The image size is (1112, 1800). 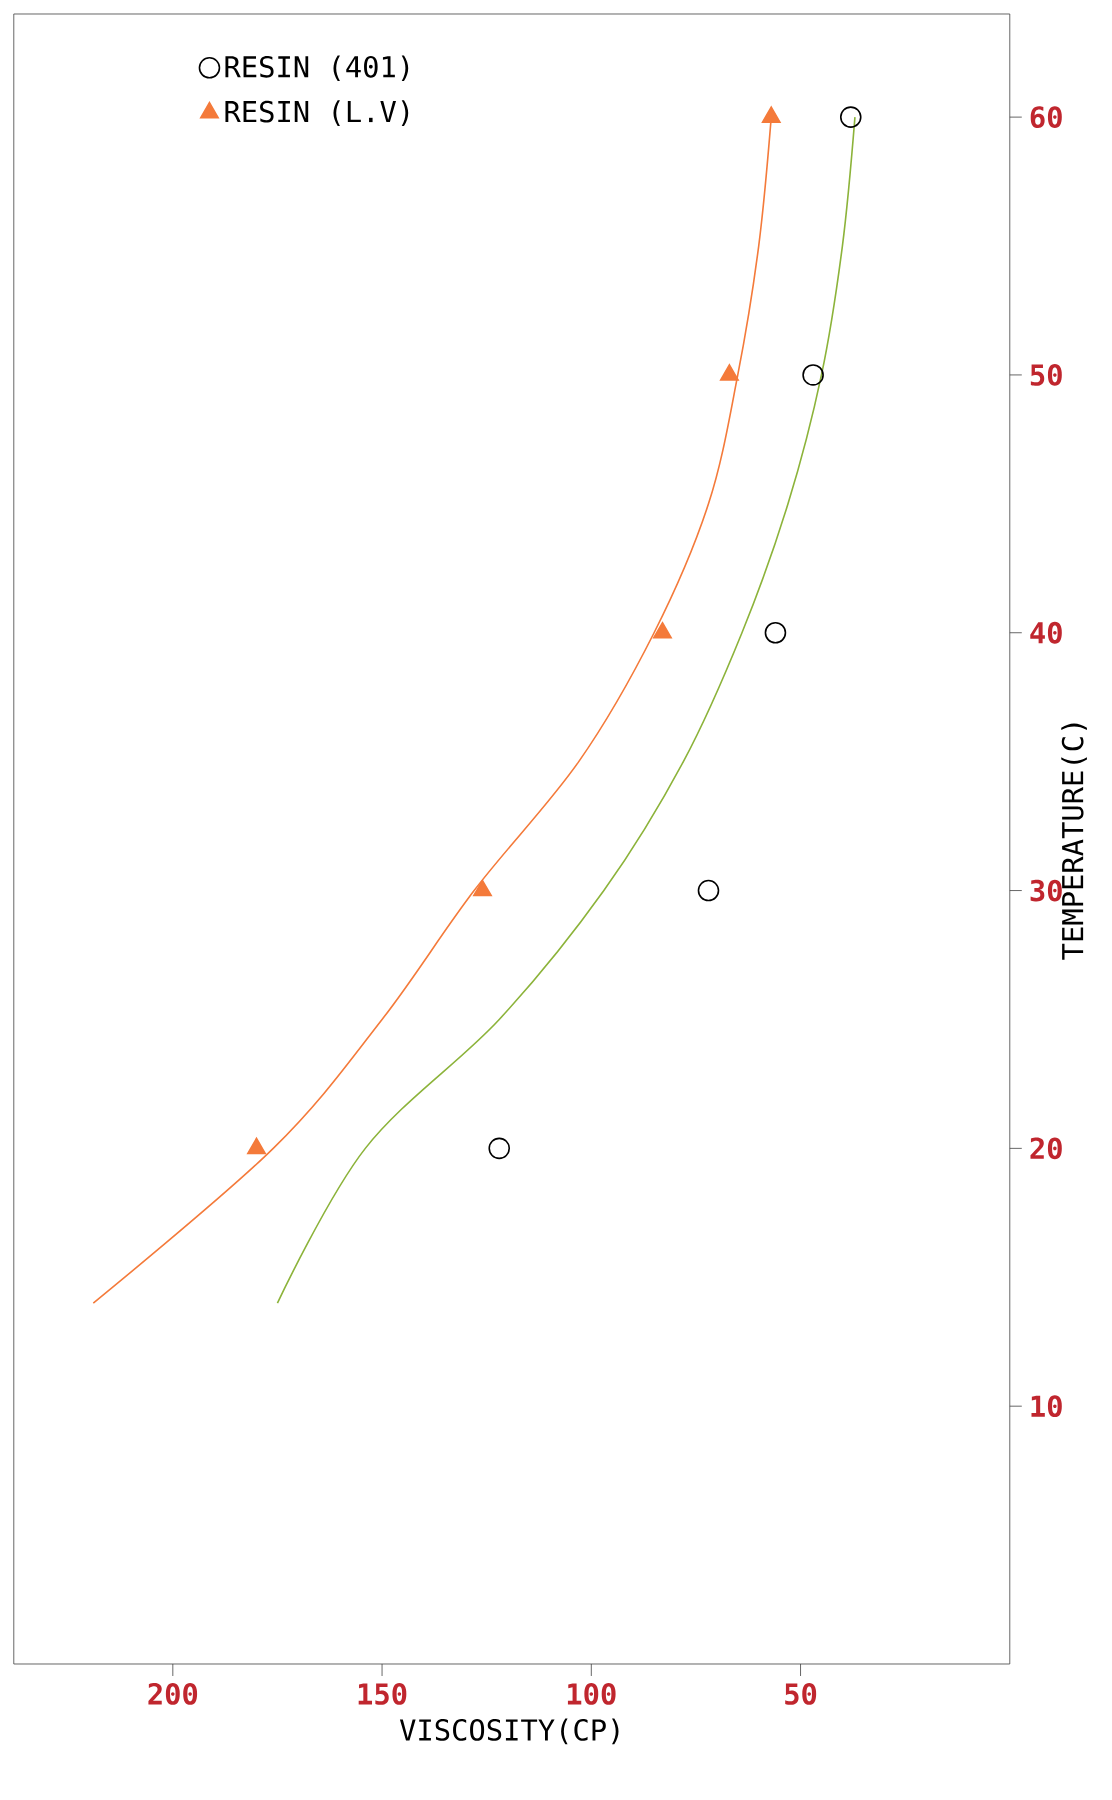 What do you see at coordinates (173, 1694) in the screenshot?
I see `x-tick-label: 200` at bounding box center [173, 1694].